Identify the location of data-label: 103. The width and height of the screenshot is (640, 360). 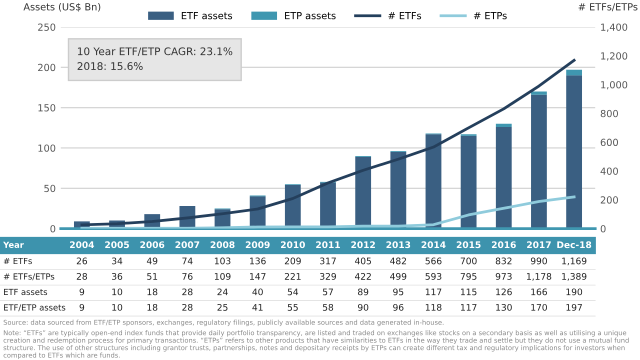
(222, 261).